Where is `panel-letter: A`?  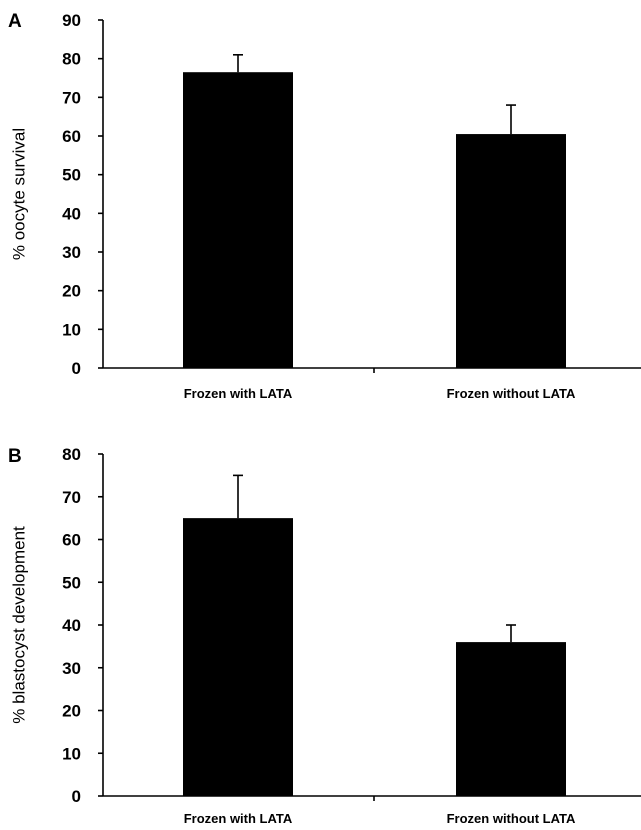
panel-letter: A is located at coordinates (15, 21).